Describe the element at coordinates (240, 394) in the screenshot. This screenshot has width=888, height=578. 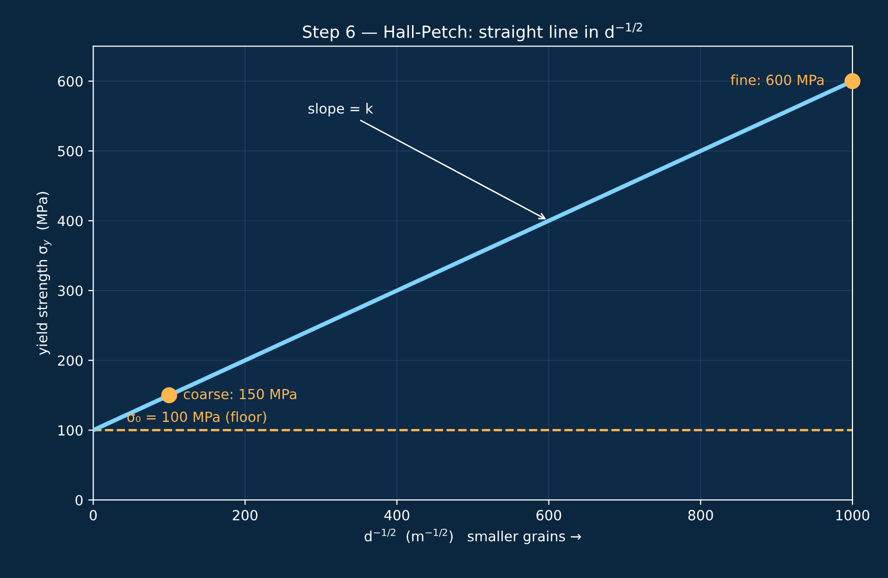
I see `annotation: coarse: 150 MPa` at that location.